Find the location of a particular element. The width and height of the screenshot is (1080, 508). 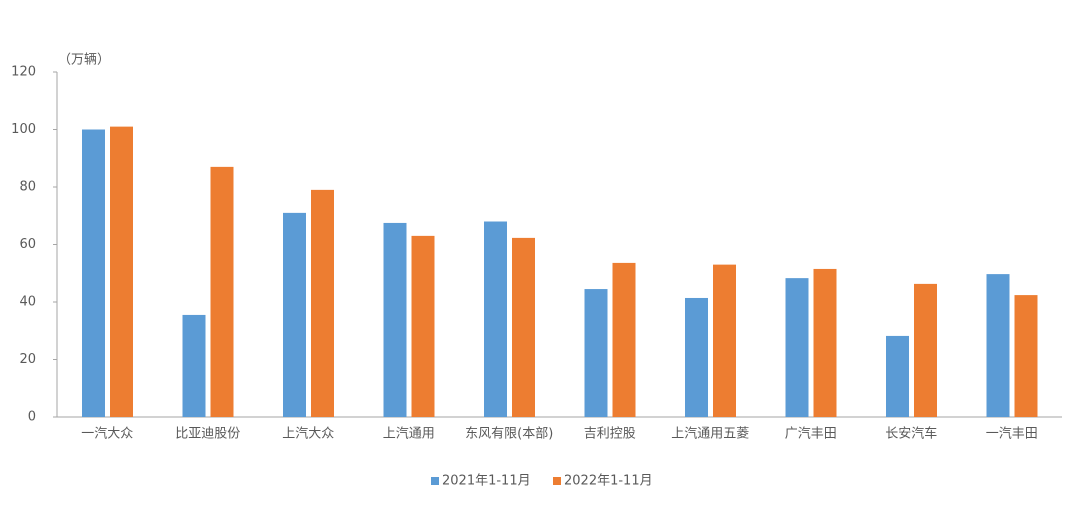

x-tick-label: 上汽通用 is located at coordinates (409, 434).